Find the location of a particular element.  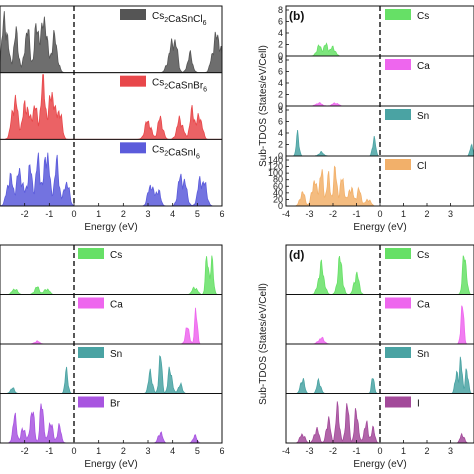

dos-area-cs2casni6 is located at coordinates (111, 179).